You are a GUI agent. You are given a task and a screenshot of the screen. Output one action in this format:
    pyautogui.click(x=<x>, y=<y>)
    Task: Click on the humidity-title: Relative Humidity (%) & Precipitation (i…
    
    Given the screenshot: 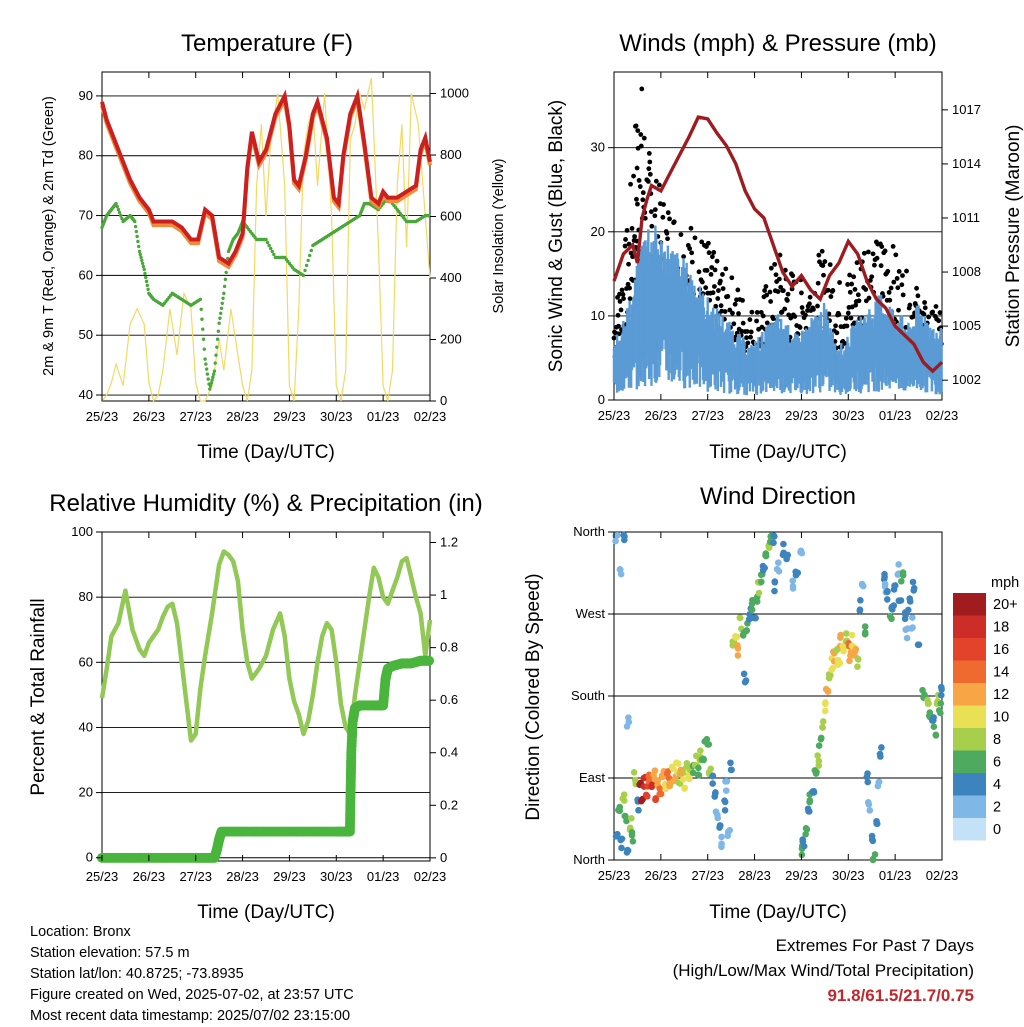 What is the action you would take?
    pyautogui.click(x=265, y=503)
    